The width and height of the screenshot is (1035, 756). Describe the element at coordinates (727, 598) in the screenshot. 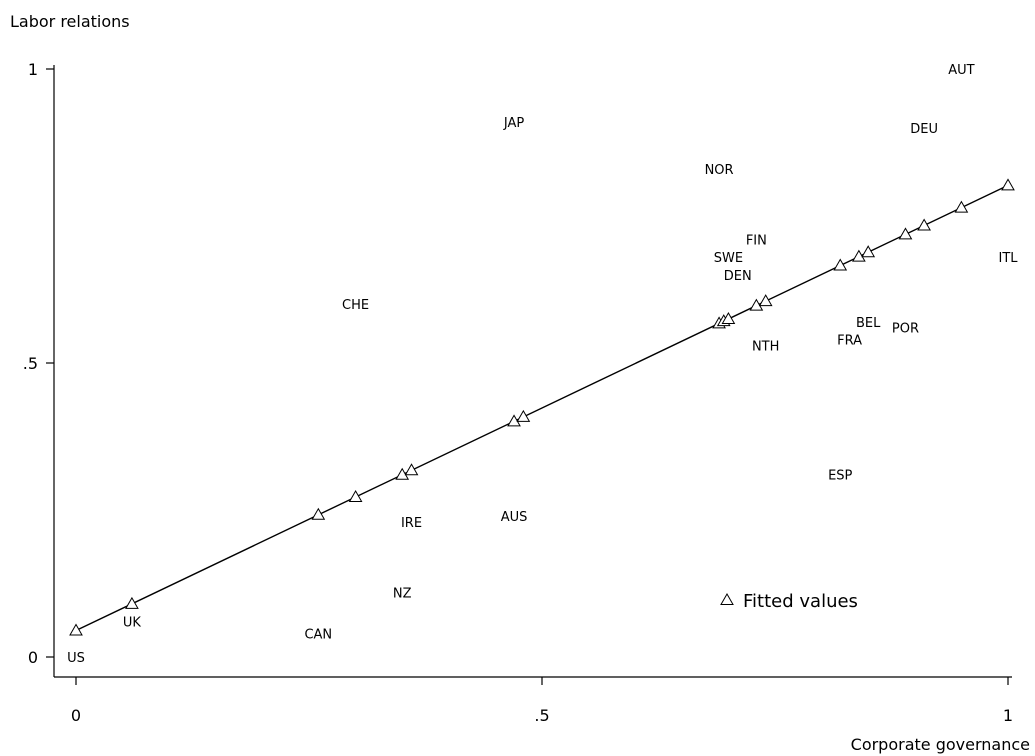

I see `legend-marker-icon` at that location.